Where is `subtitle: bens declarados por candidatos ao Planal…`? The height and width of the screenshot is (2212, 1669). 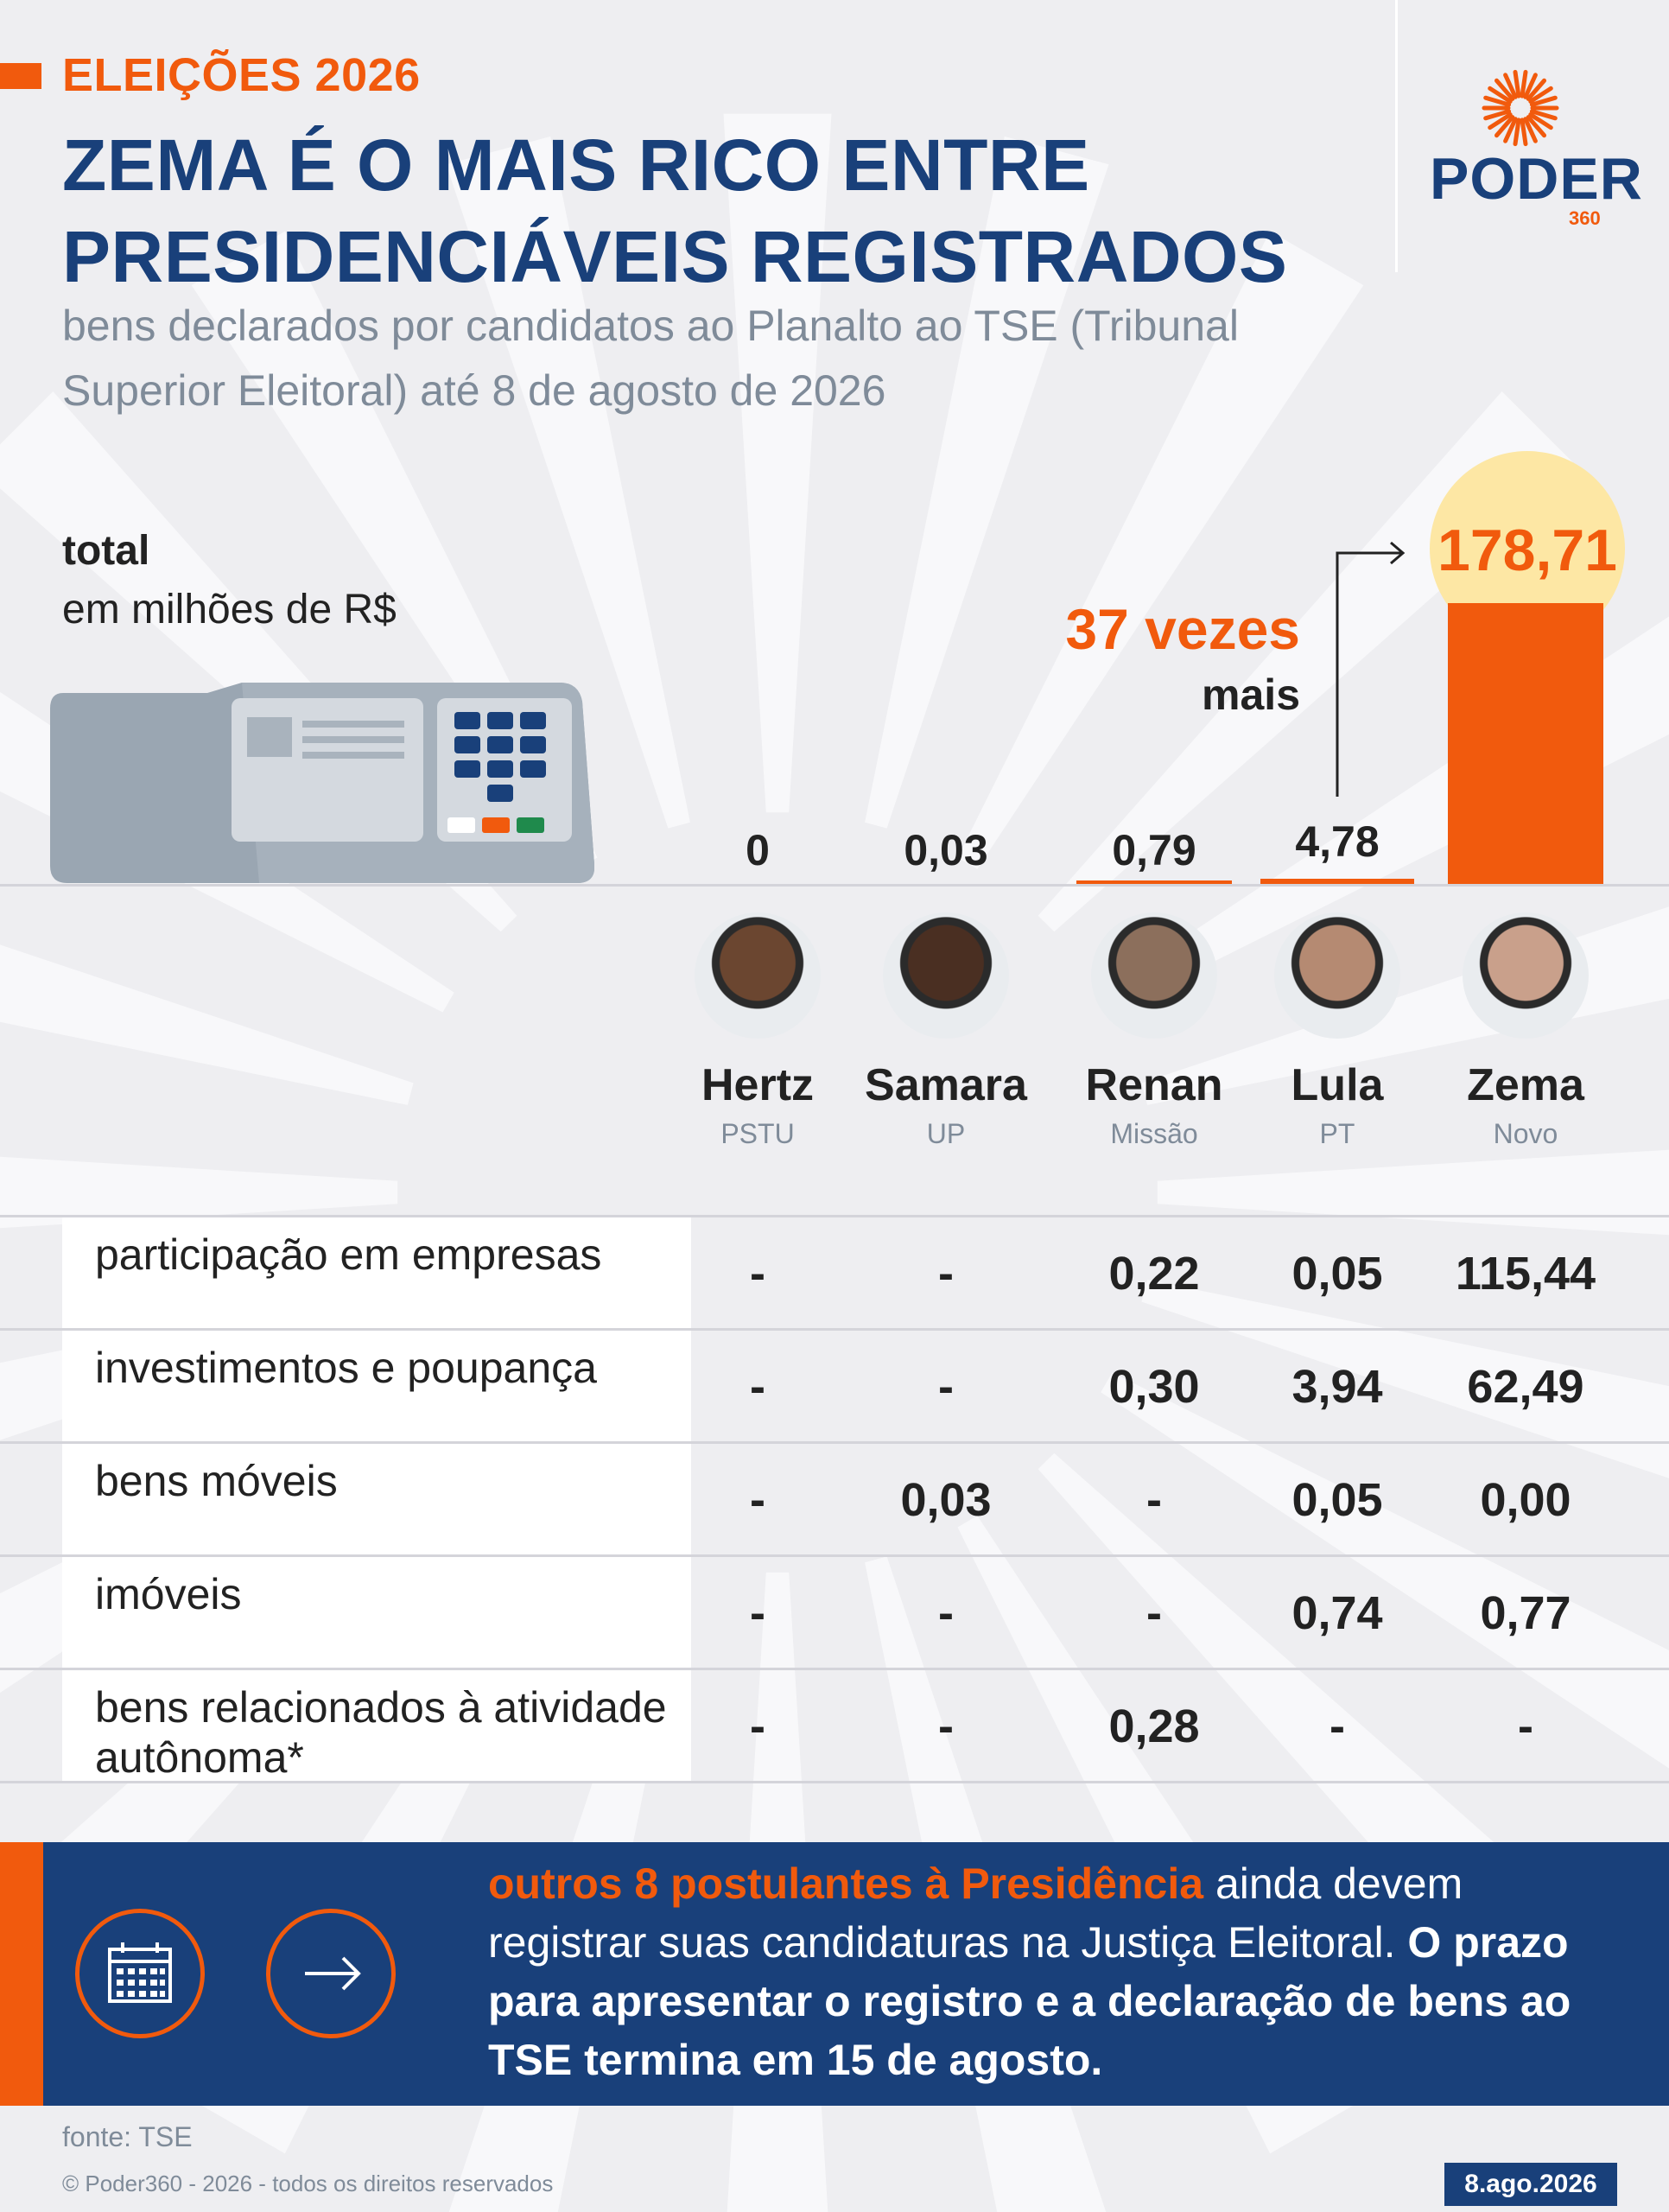
subtitle: bens declarados por candidatos ao Planal… is located at coordinates (650, 358).